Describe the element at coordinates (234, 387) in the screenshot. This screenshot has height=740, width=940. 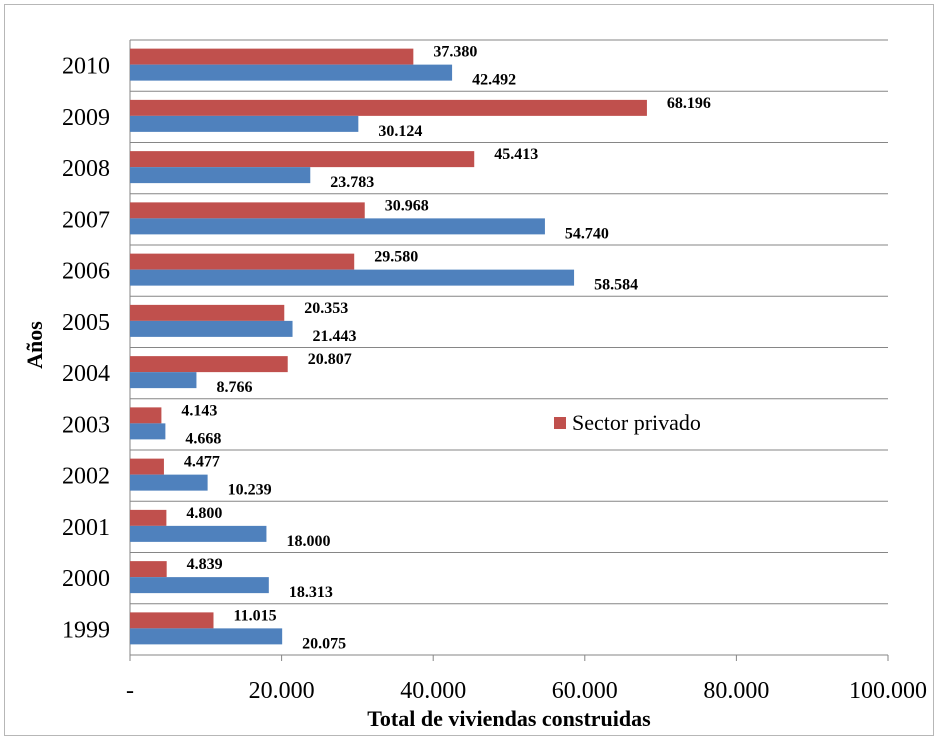
I see `data-label-series-2: 8.766` at that location.